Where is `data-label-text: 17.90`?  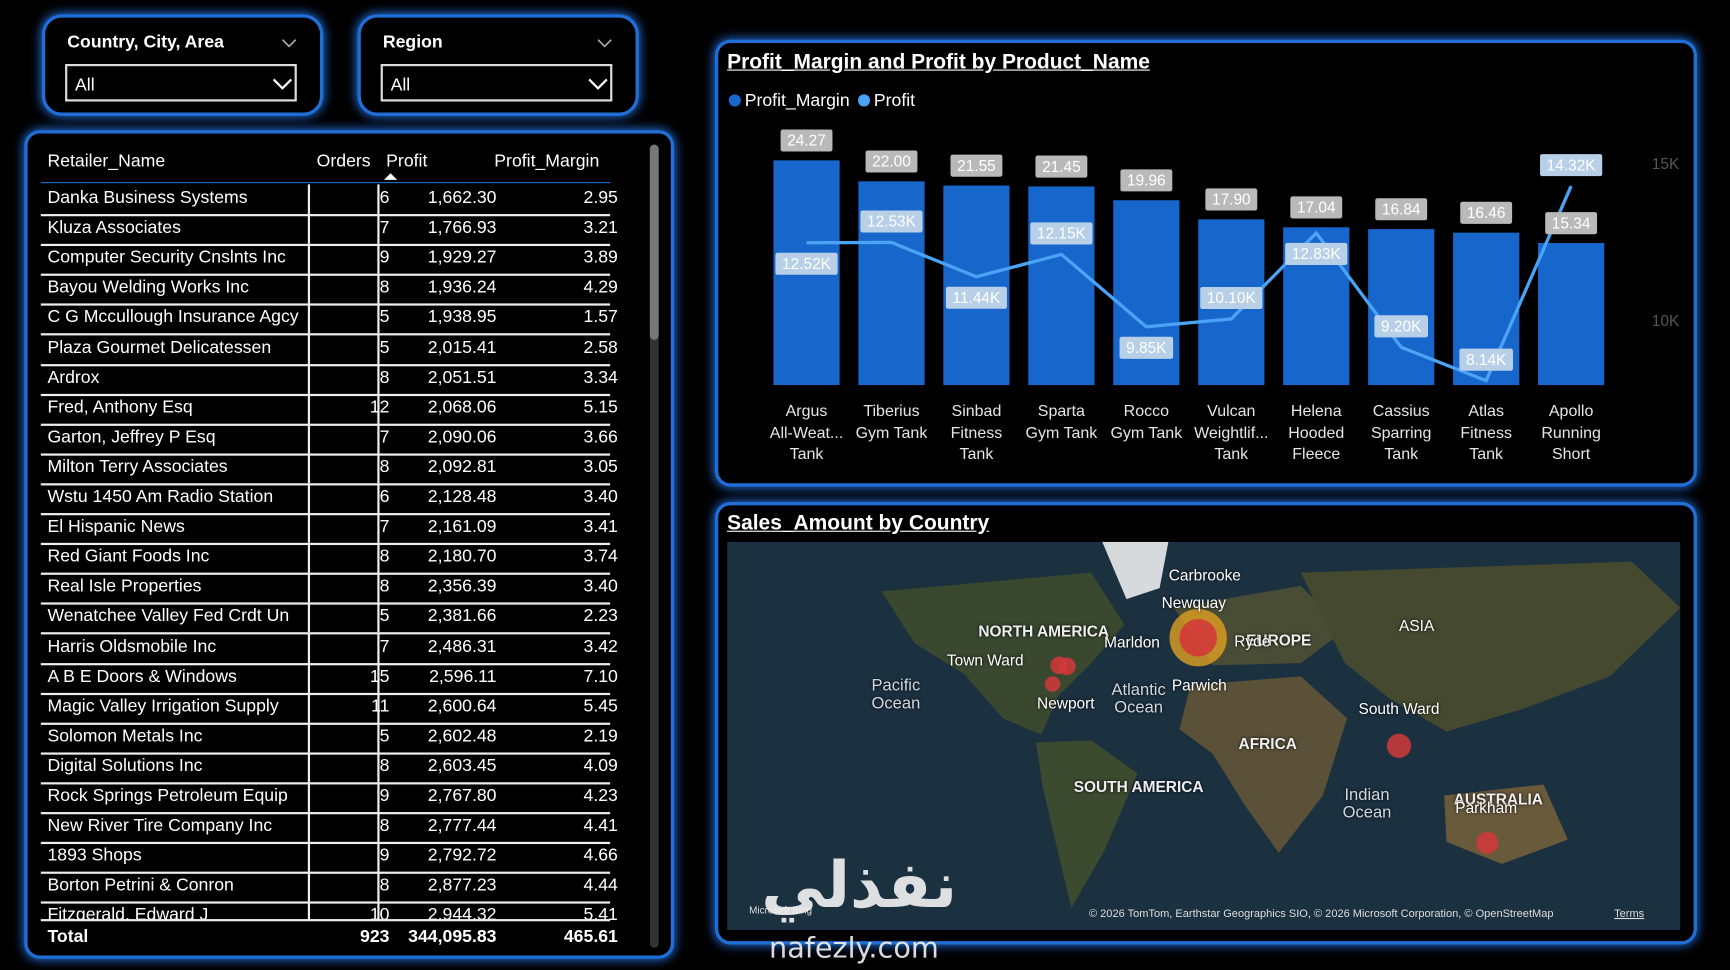
data-label-text: 17.90 is located at coordinates (1231, 200).